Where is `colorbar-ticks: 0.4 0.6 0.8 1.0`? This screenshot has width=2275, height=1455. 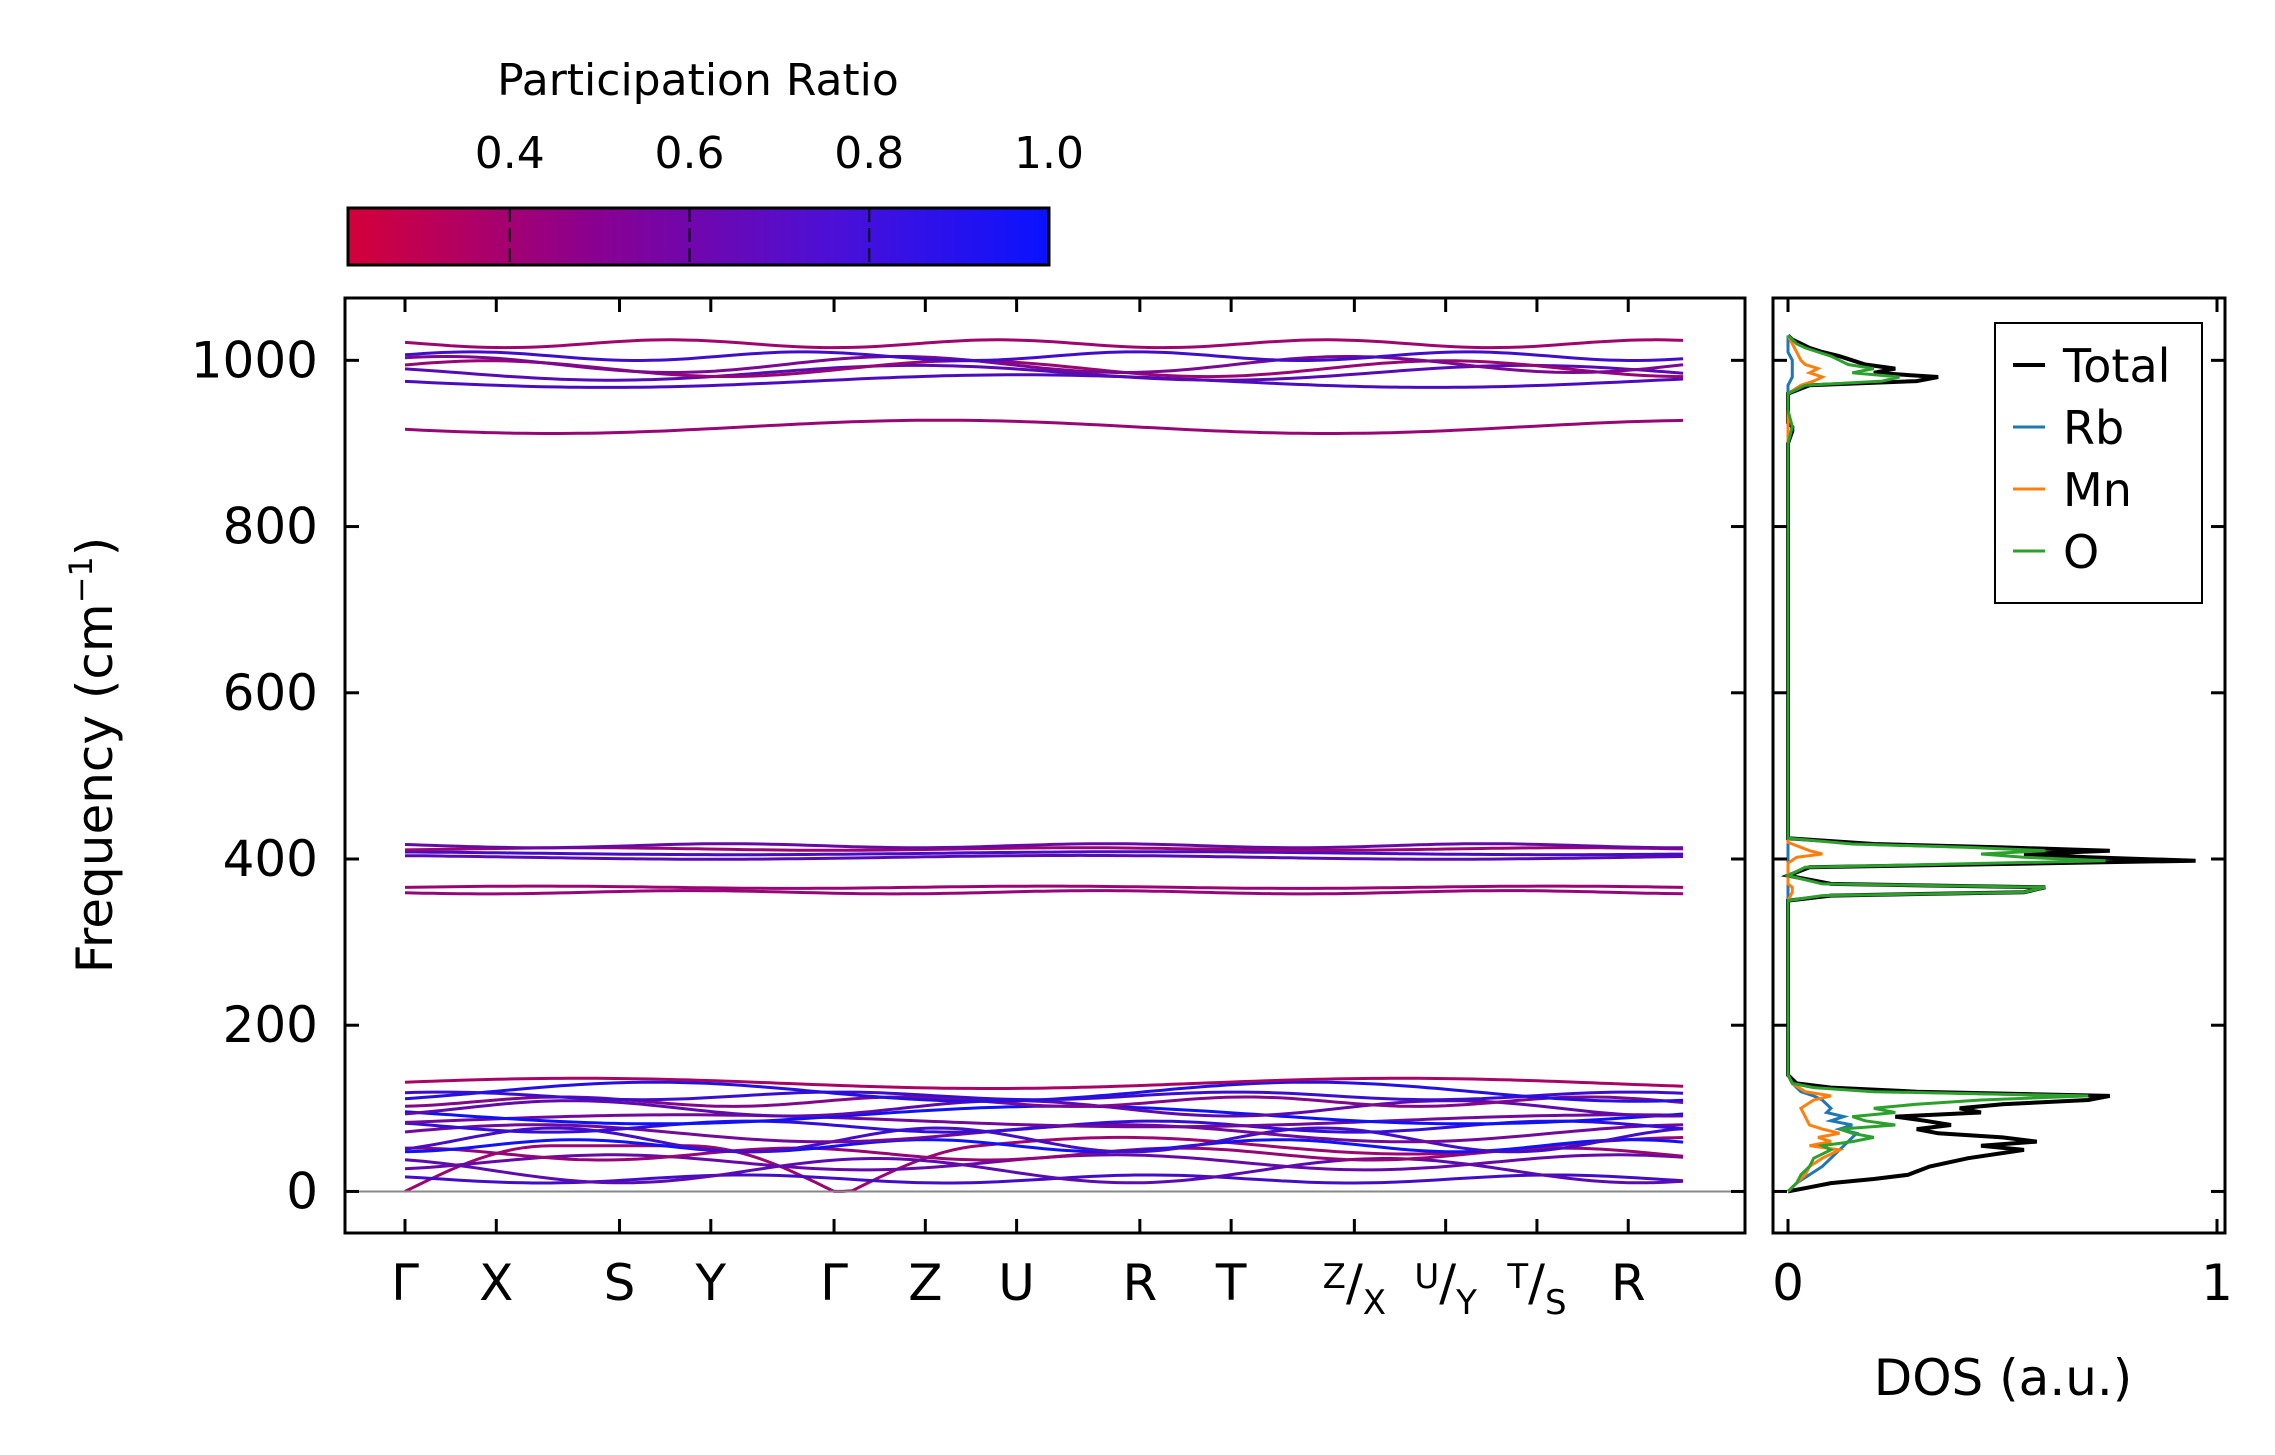 colorbar-ticks: 0.4 0.6 0.8 1.0 is located at coordinates (779, 196).